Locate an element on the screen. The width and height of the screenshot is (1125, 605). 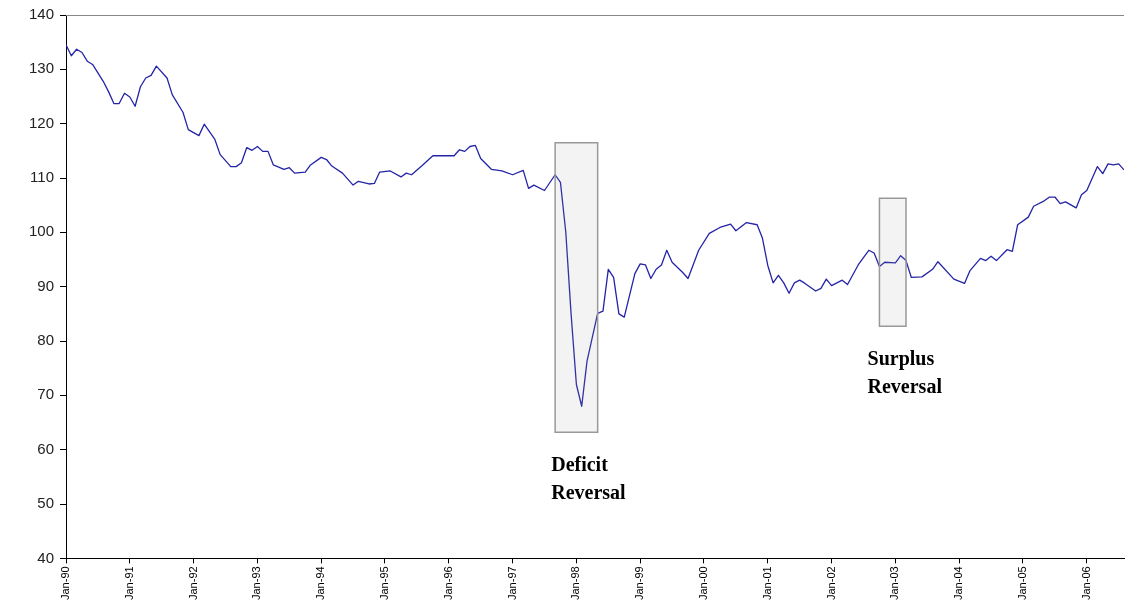
y-tick-label: 140 is located at coordinates (41, 14).